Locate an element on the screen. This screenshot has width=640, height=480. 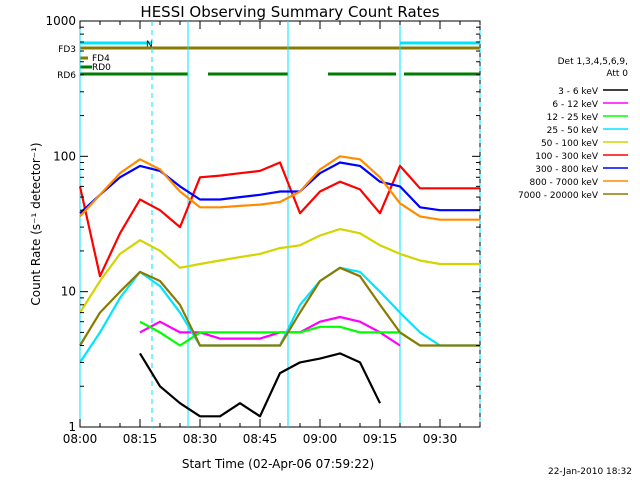
y-axis-label: Count Rate (s⁻¹ detector⁻¹) is located at coordinates (36, 223).